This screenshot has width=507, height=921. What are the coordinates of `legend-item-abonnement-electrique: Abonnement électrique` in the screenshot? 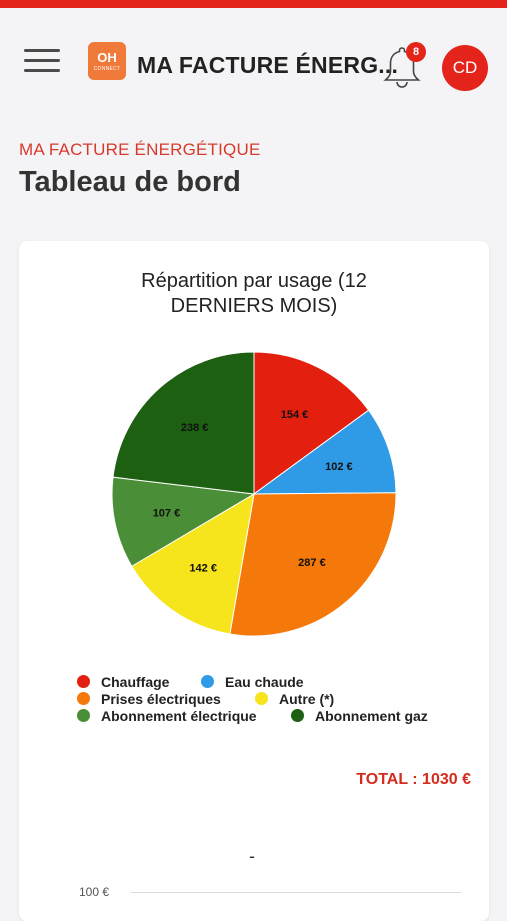 It's located at (184, 716).